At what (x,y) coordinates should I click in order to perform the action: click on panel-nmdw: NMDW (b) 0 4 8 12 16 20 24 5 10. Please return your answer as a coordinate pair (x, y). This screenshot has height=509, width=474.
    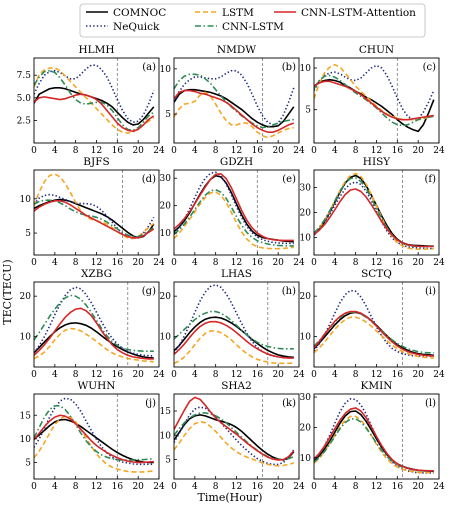
    Looking at the image, I should click on (232, 100).